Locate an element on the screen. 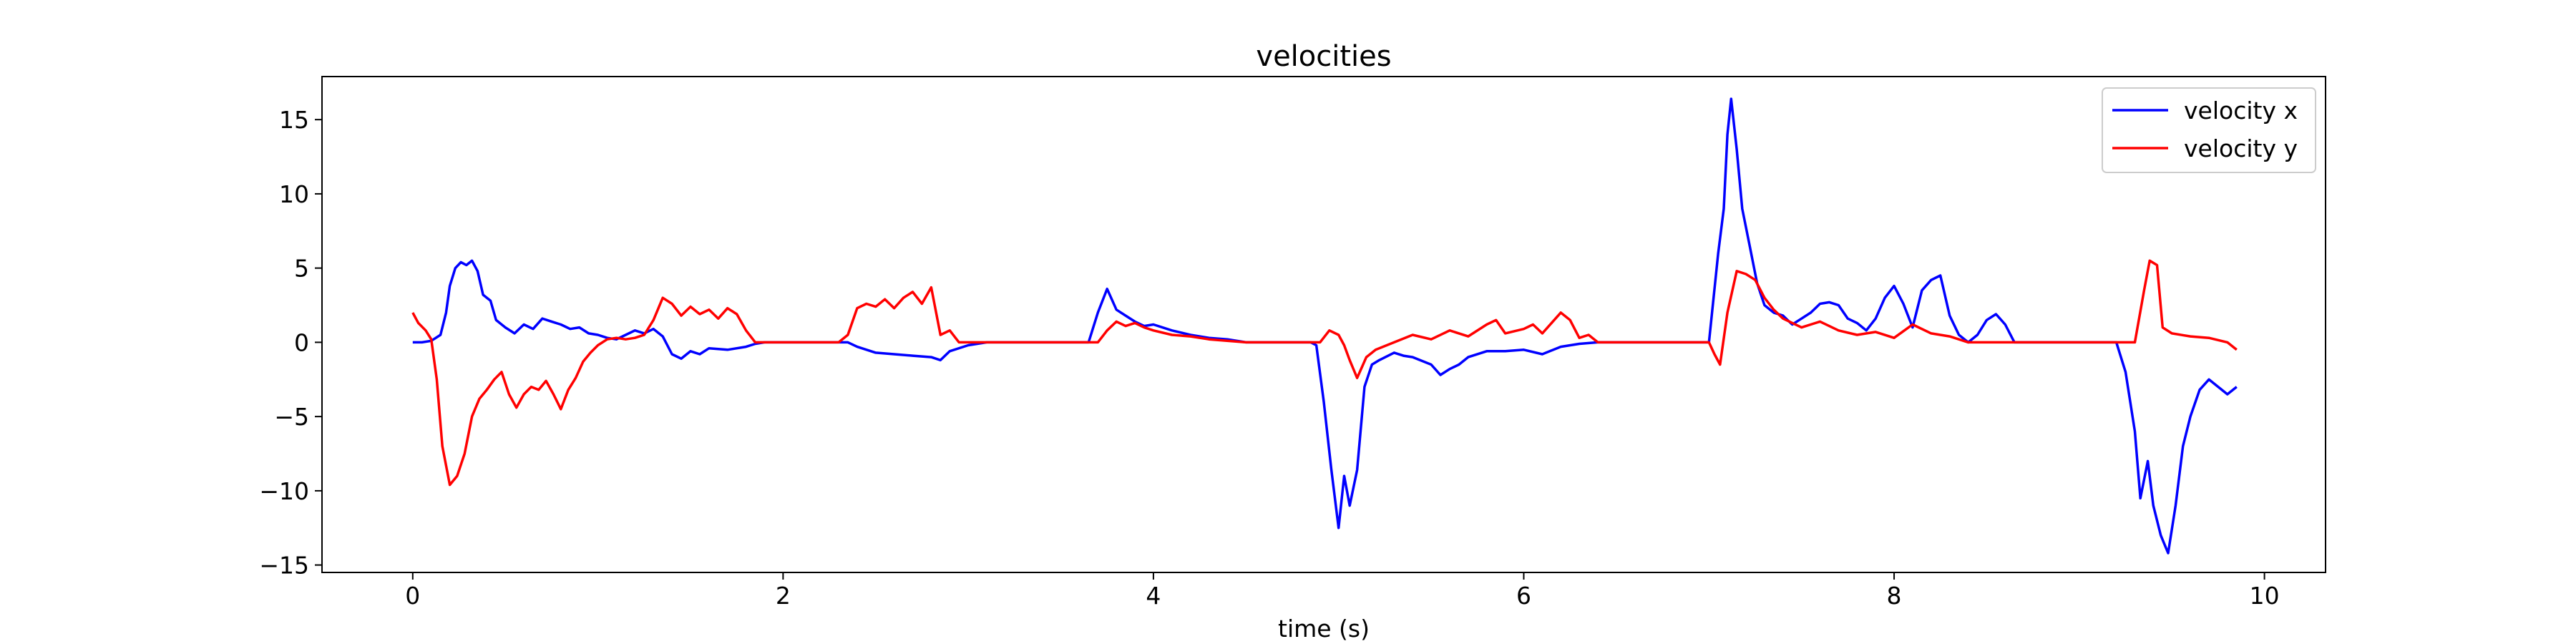 The image size is (2576, 644). legend: velocity x velocity y is located at coordinates (2209, 130).